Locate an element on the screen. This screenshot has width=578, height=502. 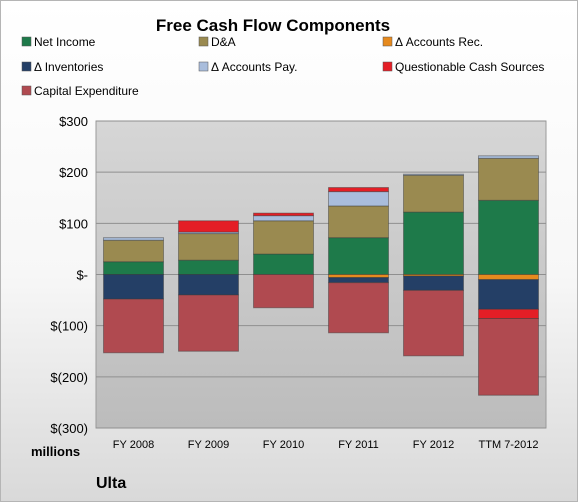
y-tick-label: $200 is located at coordinates (73, 172).